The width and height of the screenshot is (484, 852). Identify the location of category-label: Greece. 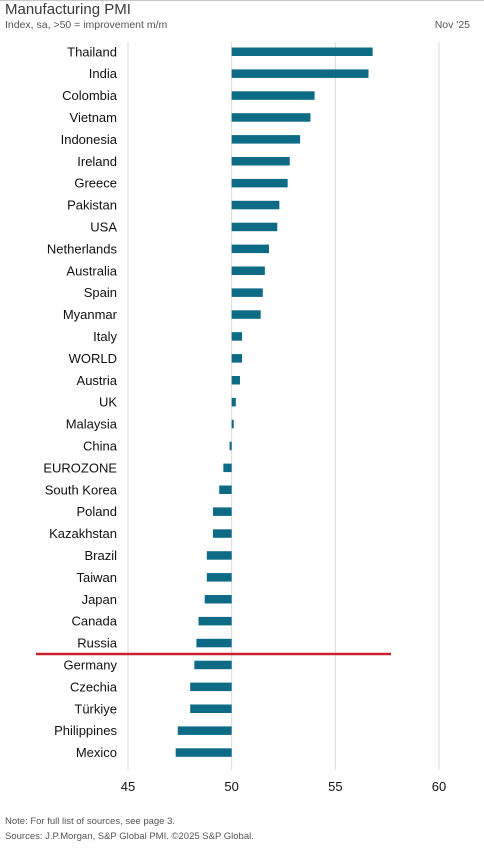
(95, 183).